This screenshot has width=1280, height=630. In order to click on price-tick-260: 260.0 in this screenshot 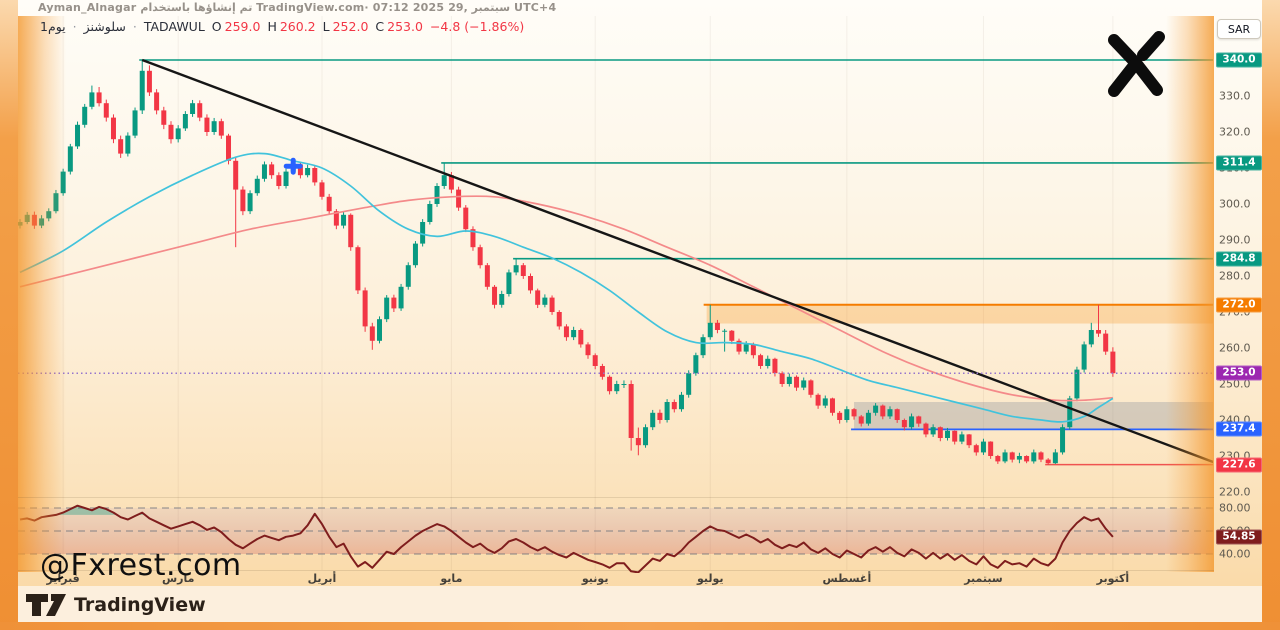, I will do `click(1235, 348)`.